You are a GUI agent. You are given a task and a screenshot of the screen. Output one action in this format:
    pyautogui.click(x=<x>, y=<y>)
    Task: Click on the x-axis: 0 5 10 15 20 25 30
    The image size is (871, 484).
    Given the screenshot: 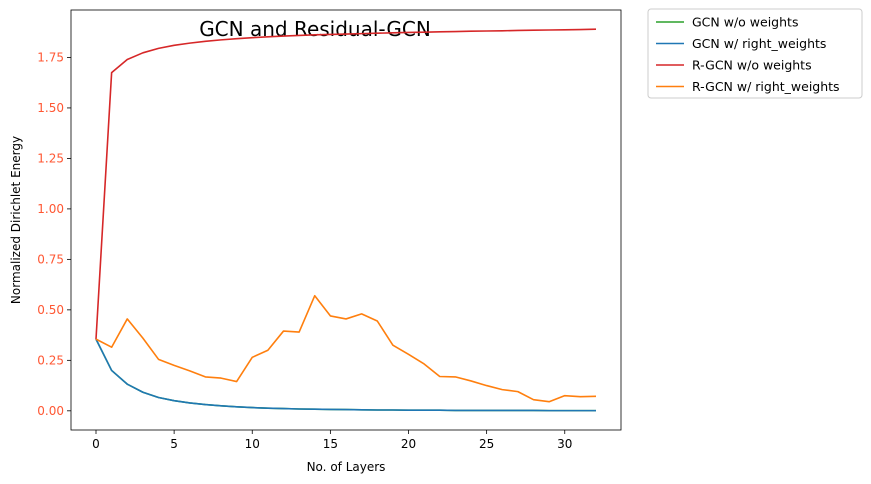 What is the action you would take?
    pyautogui.click(x=332, y=440)
    